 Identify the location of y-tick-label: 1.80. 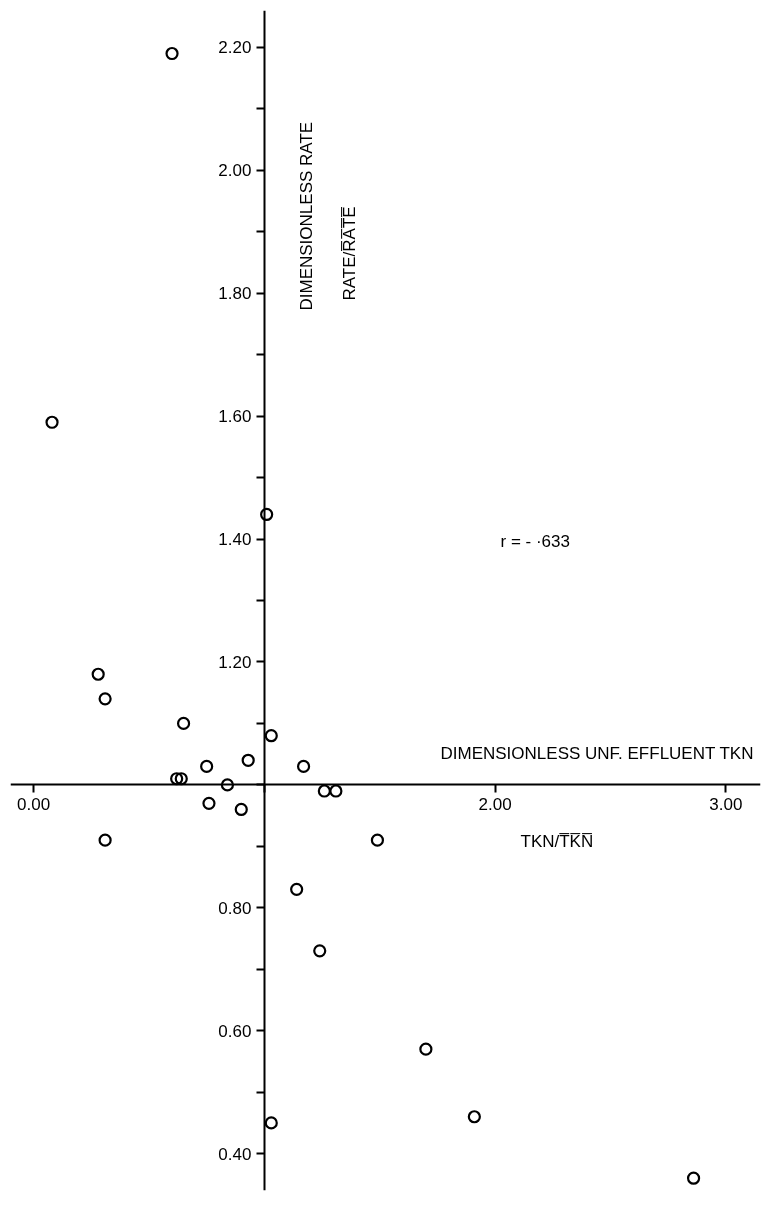
(235, 294).